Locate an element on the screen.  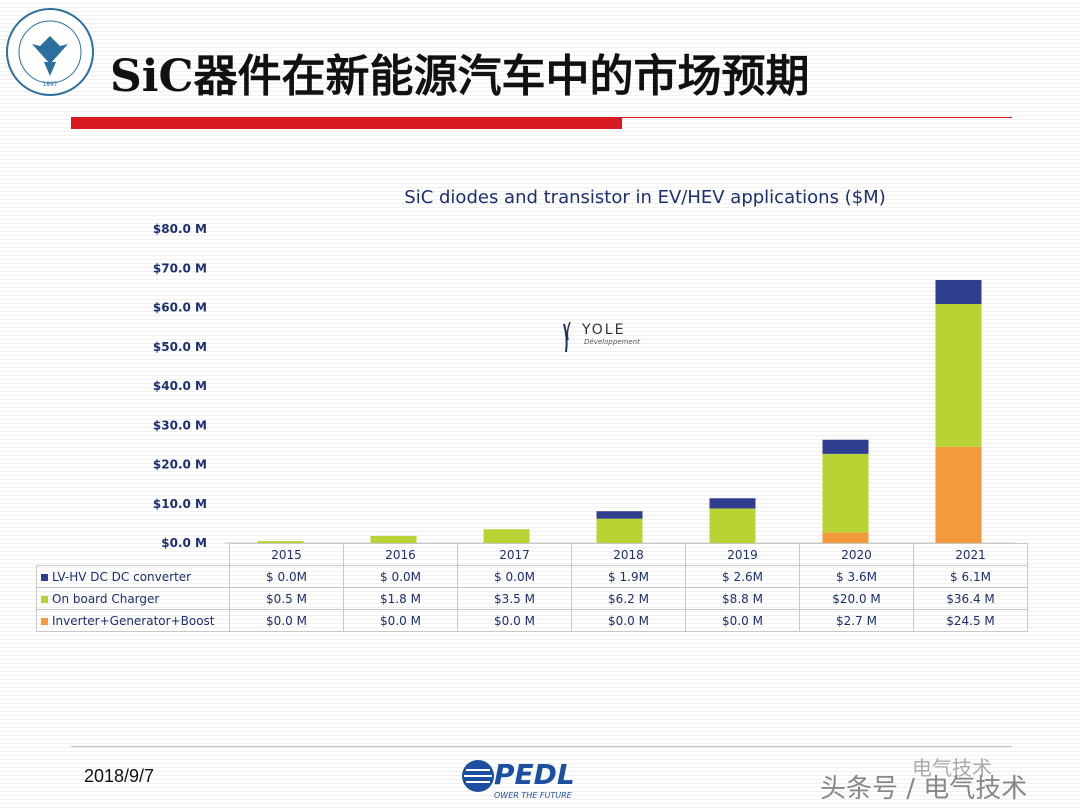
year-header: 2015 is located at coordinates (286, 554).